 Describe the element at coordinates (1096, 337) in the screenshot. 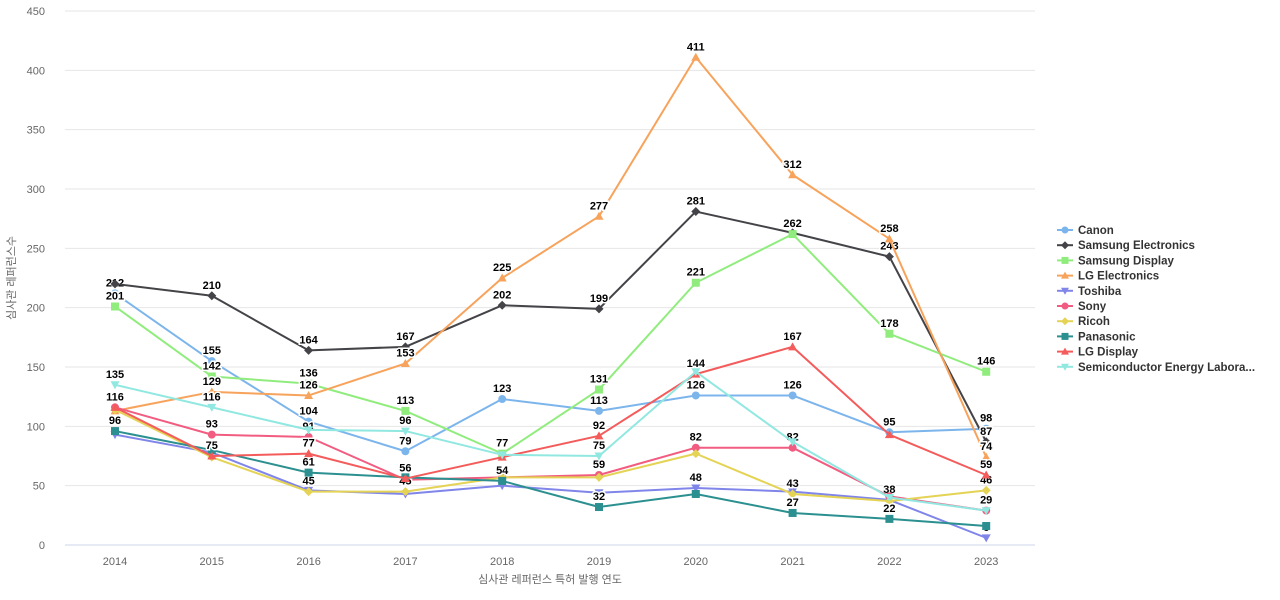

I see `legend-item-panasonic: Panasonic` at that location.